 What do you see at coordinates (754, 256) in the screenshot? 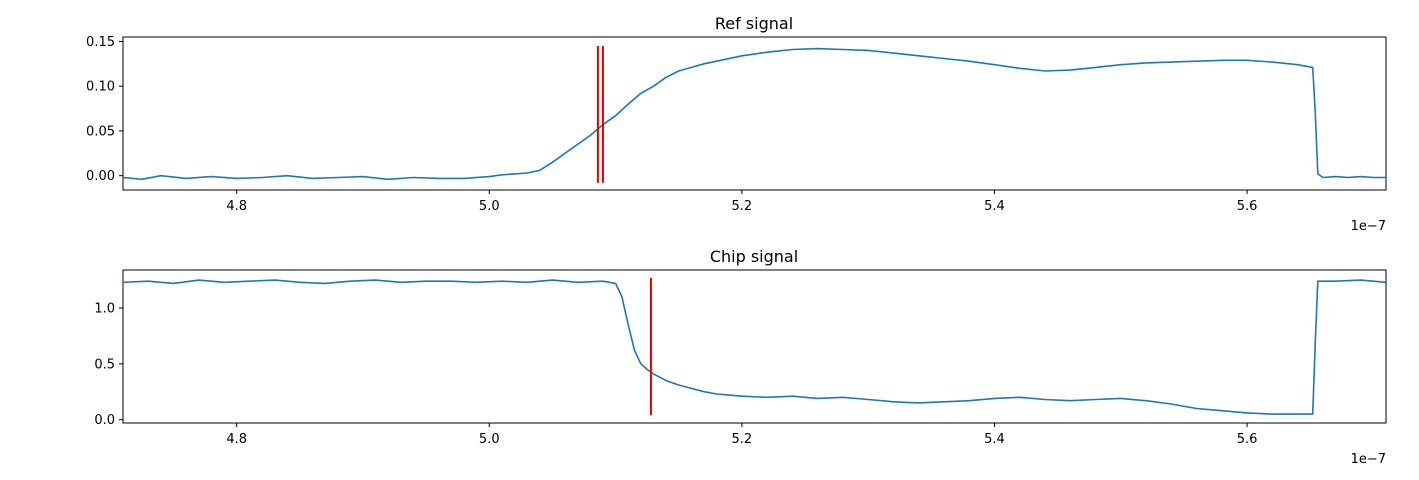
I see `chip-signal-title: Chip signal` at bounding box center [754, 256].